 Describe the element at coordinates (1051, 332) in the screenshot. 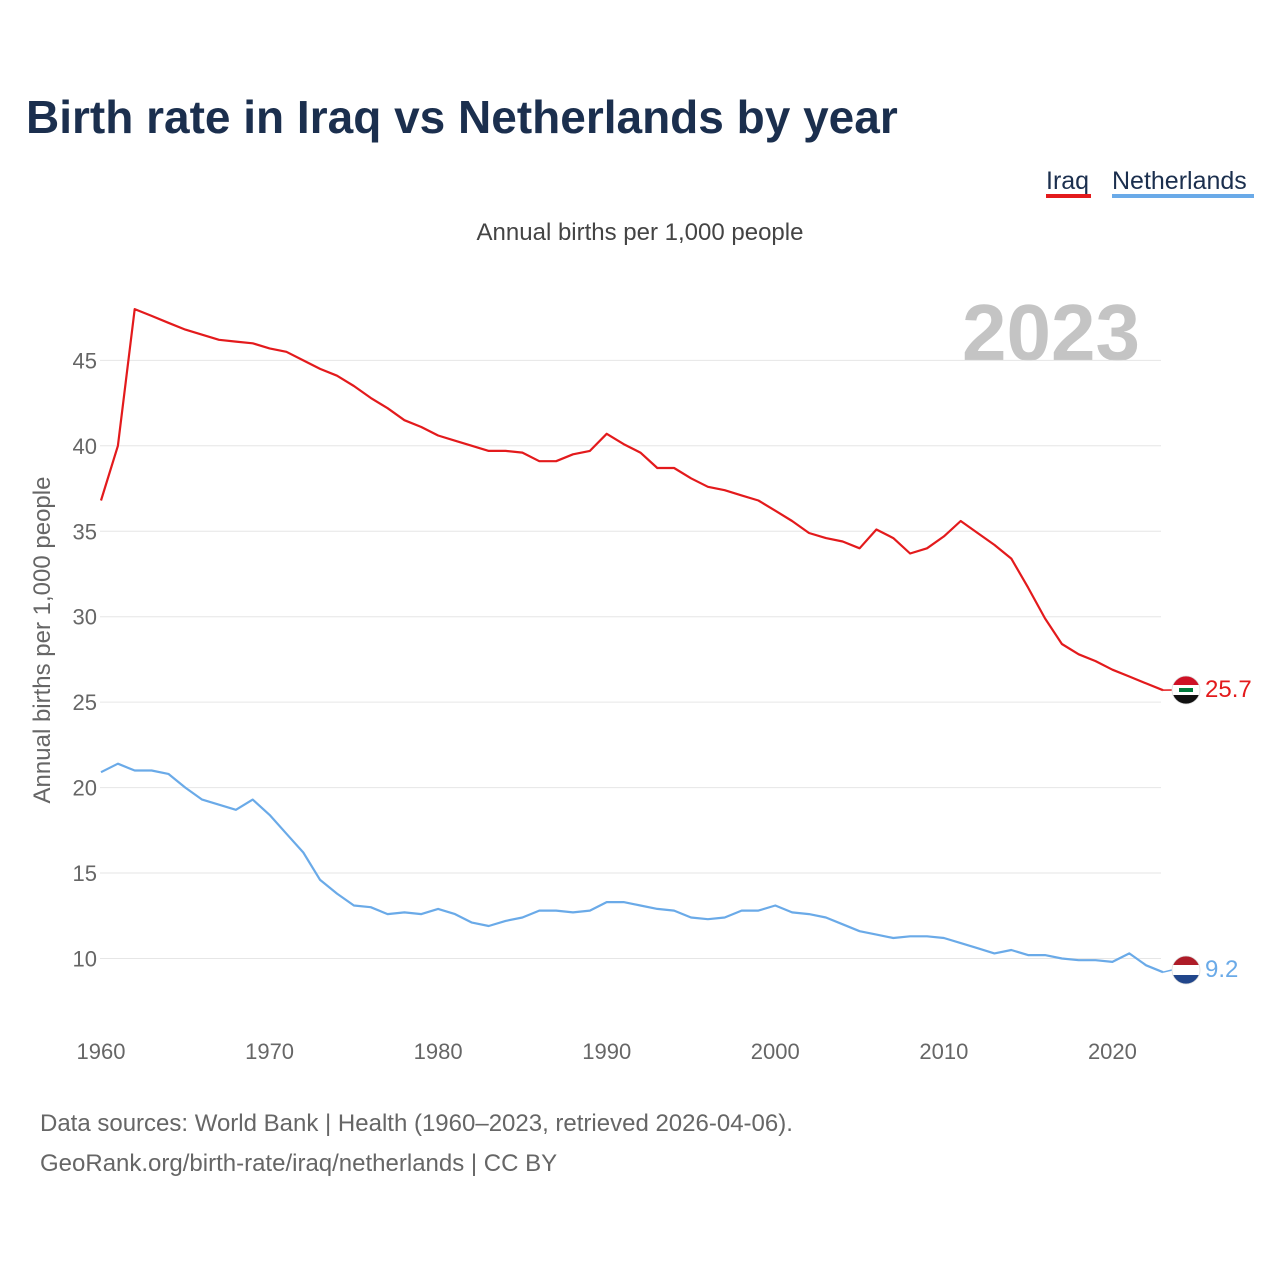

I see `year-watermark: 2023` at that location.